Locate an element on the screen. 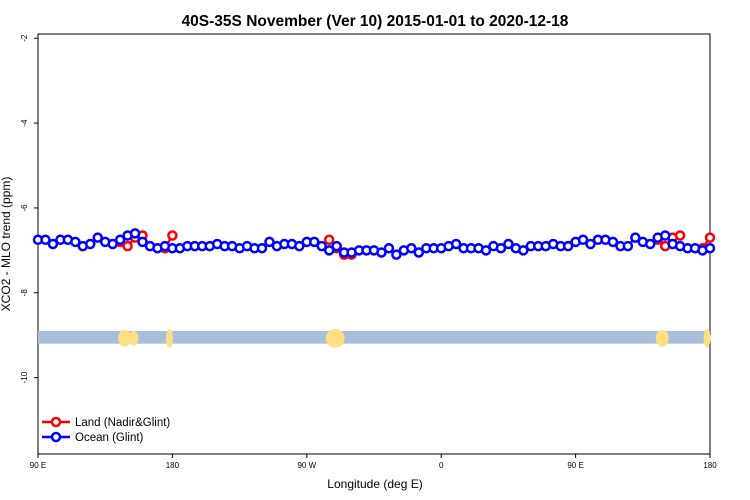 Image resolution: width=750 pixels, height=500 pixels. y-tick-label: -2 is located at coordinates (24, 38).